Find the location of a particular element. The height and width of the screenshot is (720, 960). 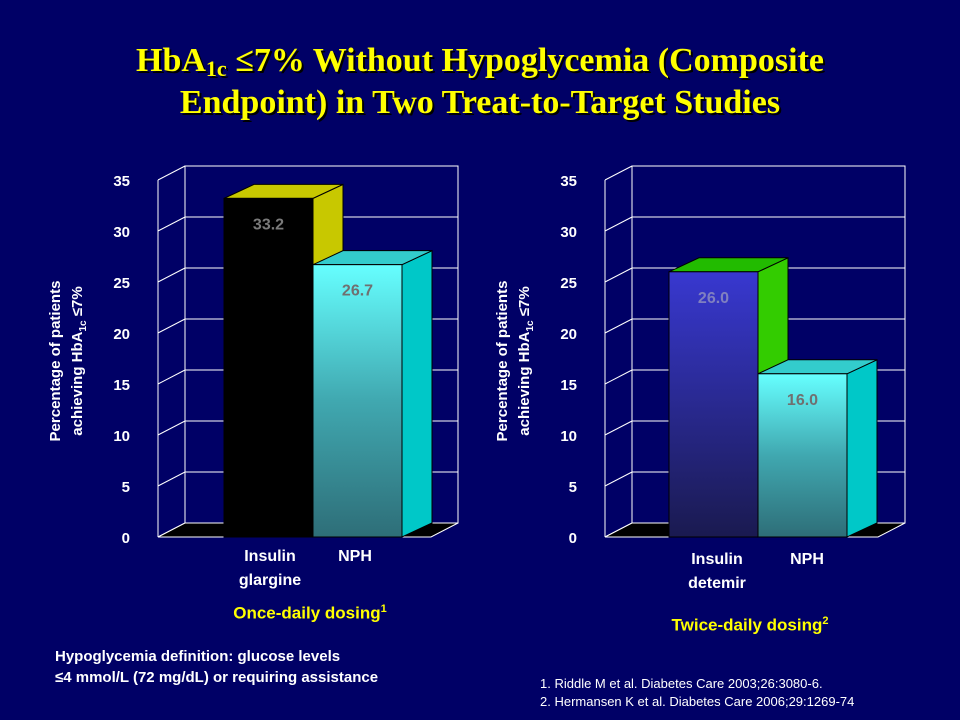

category-label-insulin-detemir: Insulin detemir is located at coordinates (717, 571).